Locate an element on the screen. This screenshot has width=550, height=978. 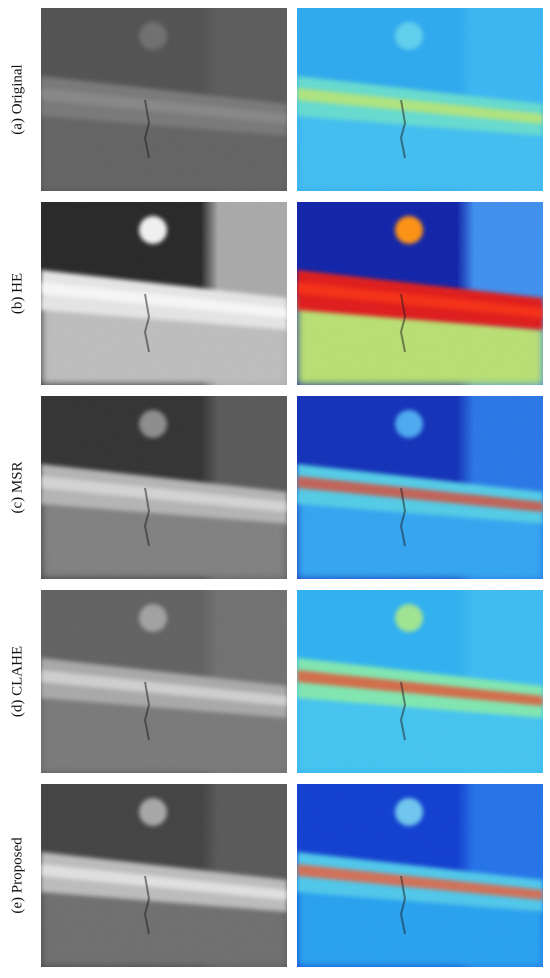
row-label: (d) CLAHE is located at coordinates (17, 681).